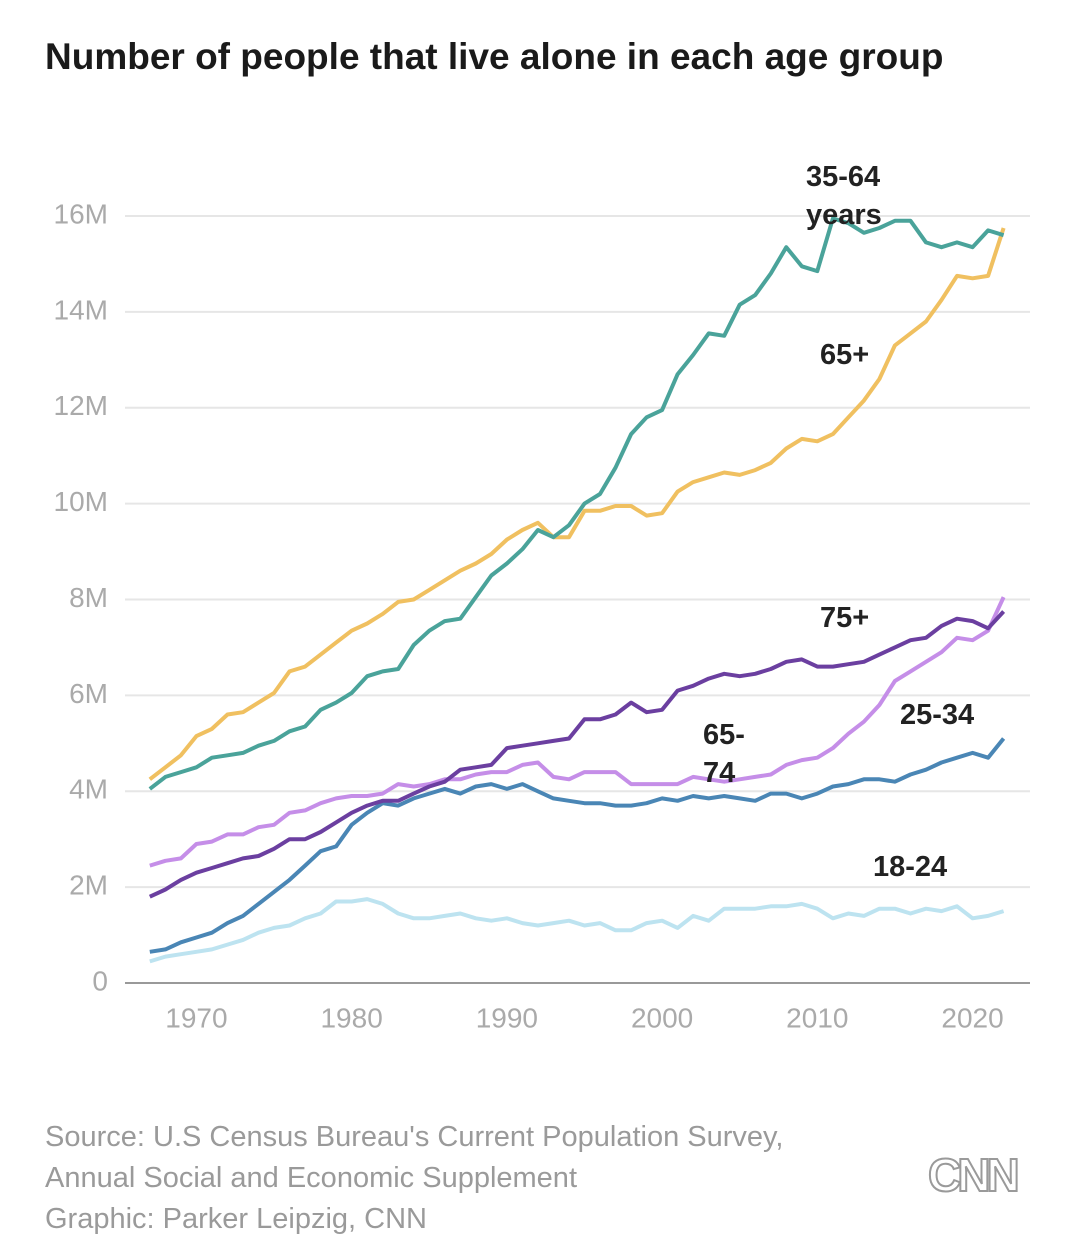 This screenshot has width=1080, height=1254. What do you see at coordinates (845, 355) in the screenshot?
I see `series-label: 65+` at bounding box center [845, 355].